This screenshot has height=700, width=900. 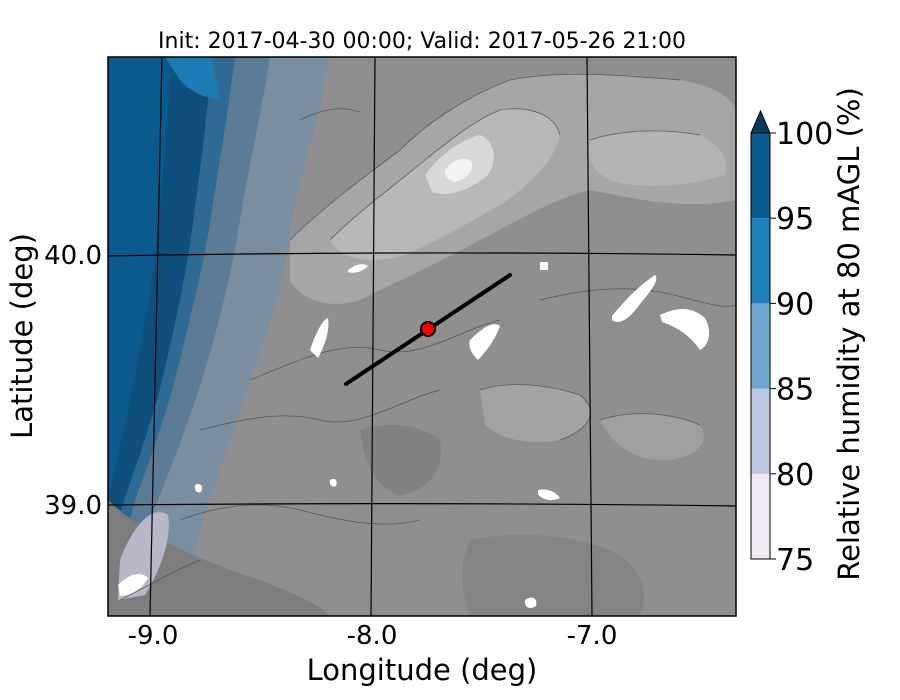 What do you see at coordinates (795, 219) in the screenshot?
I see `colorbar-tick-label: 95` at bounding box center [795, 219].